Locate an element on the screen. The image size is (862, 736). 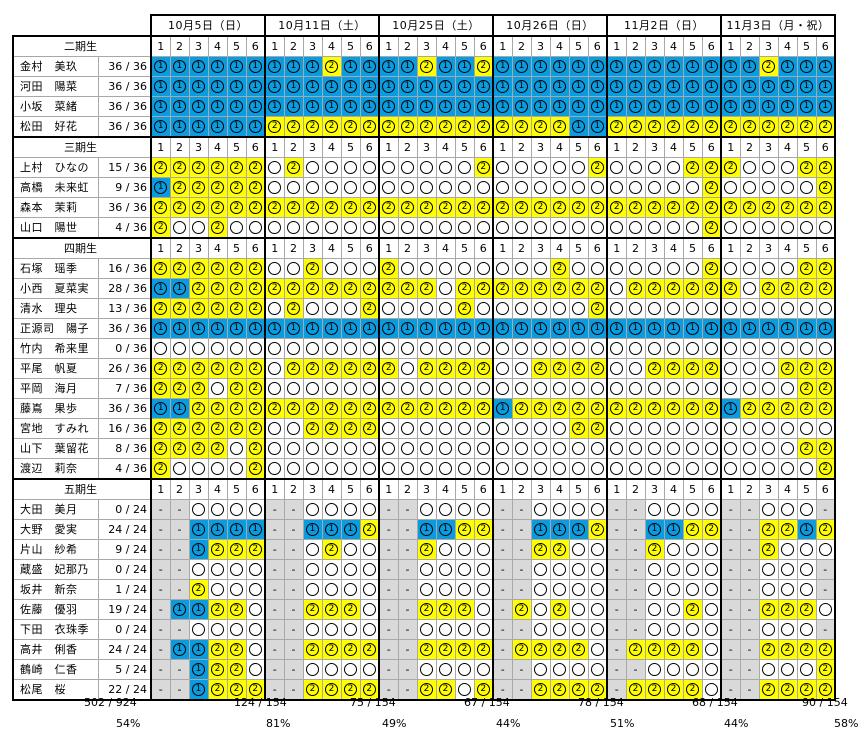
student-score: 26 / 36 is located at coordinates (124, 368).